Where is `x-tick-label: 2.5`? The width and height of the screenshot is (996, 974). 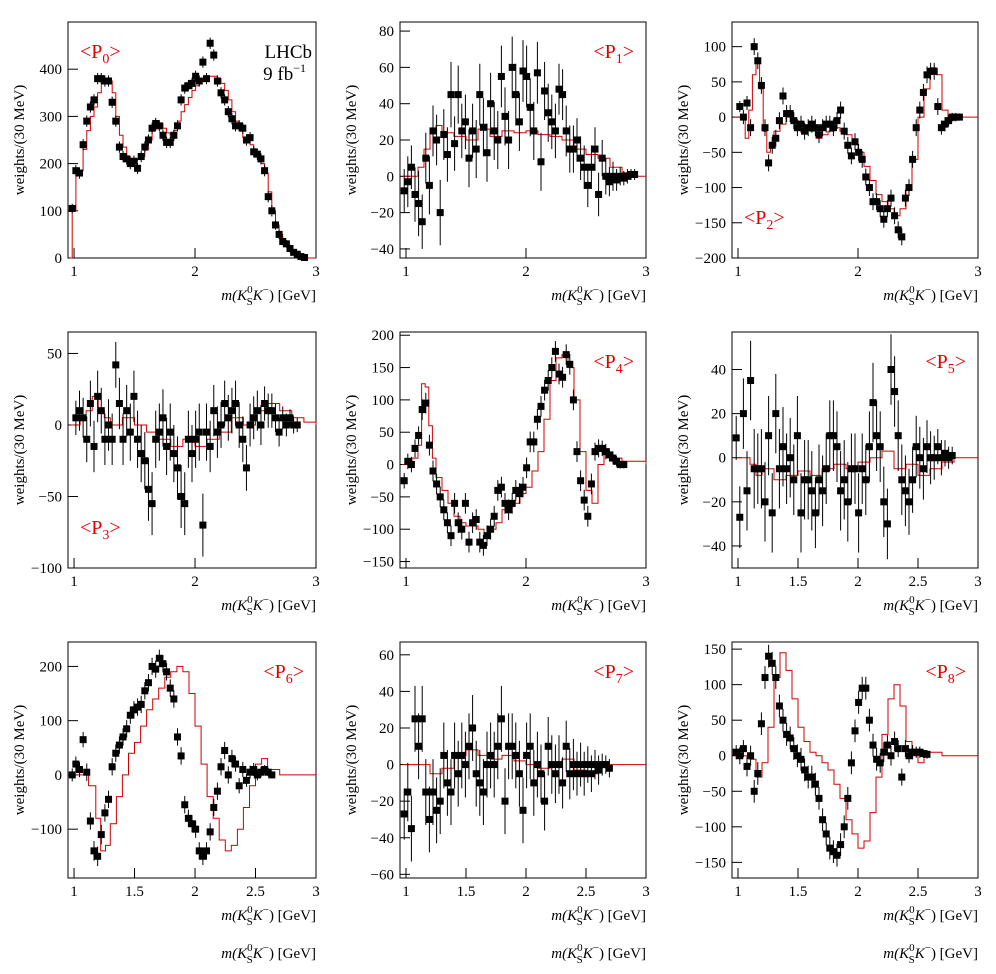
x-tick-label: 2.5 is located at coordinates (918, 892).